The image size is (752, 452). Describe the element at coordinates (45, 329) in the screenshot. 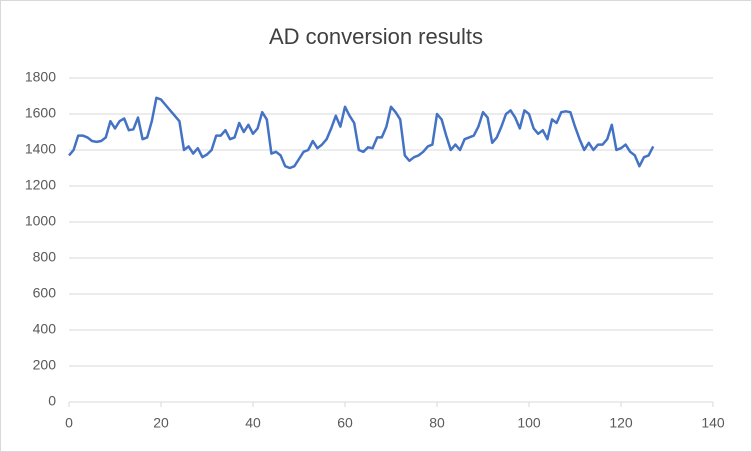

I see `y-tick-label: 400` at that location.